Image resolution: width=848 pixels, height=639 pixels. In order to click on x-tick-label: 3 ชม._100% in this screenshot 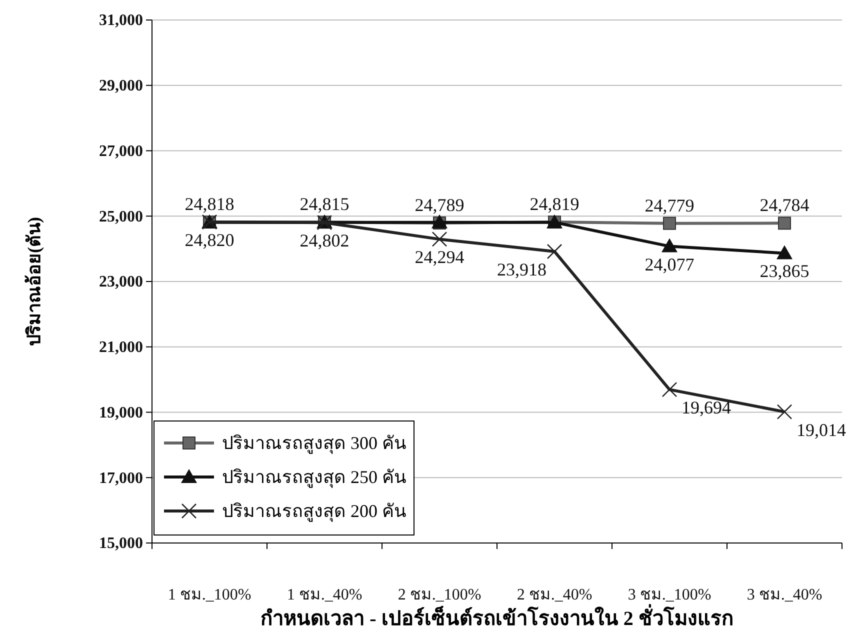, I will do `click(670, 595)`.